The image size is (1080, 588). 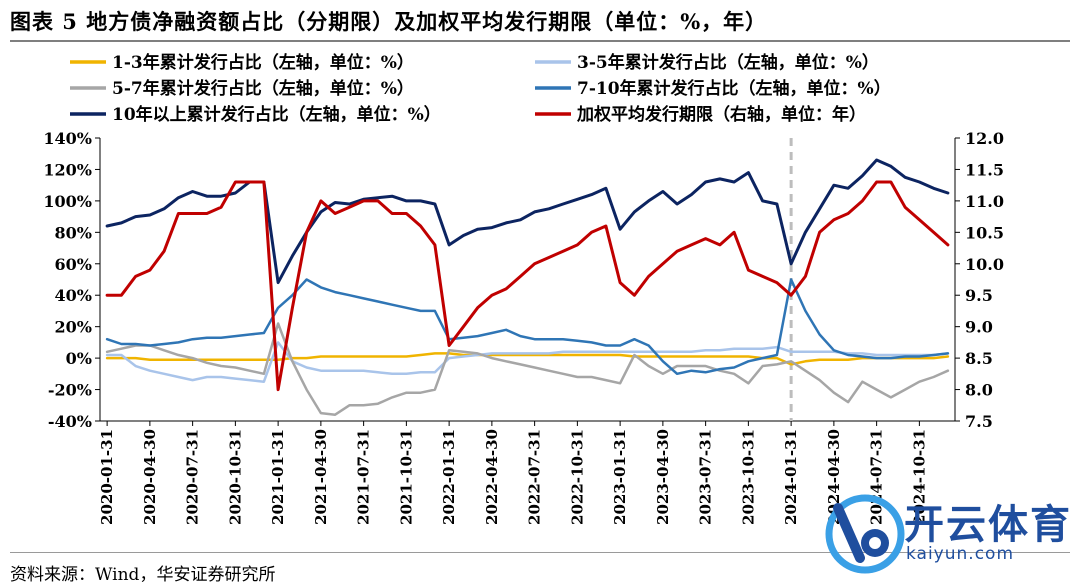 What do you see at coordinates (734, 88) in the screenshot?
I see `legend-label-3: 7-10年累计发行占比（左轴，单位：%）` at bounding box center [734, 88].